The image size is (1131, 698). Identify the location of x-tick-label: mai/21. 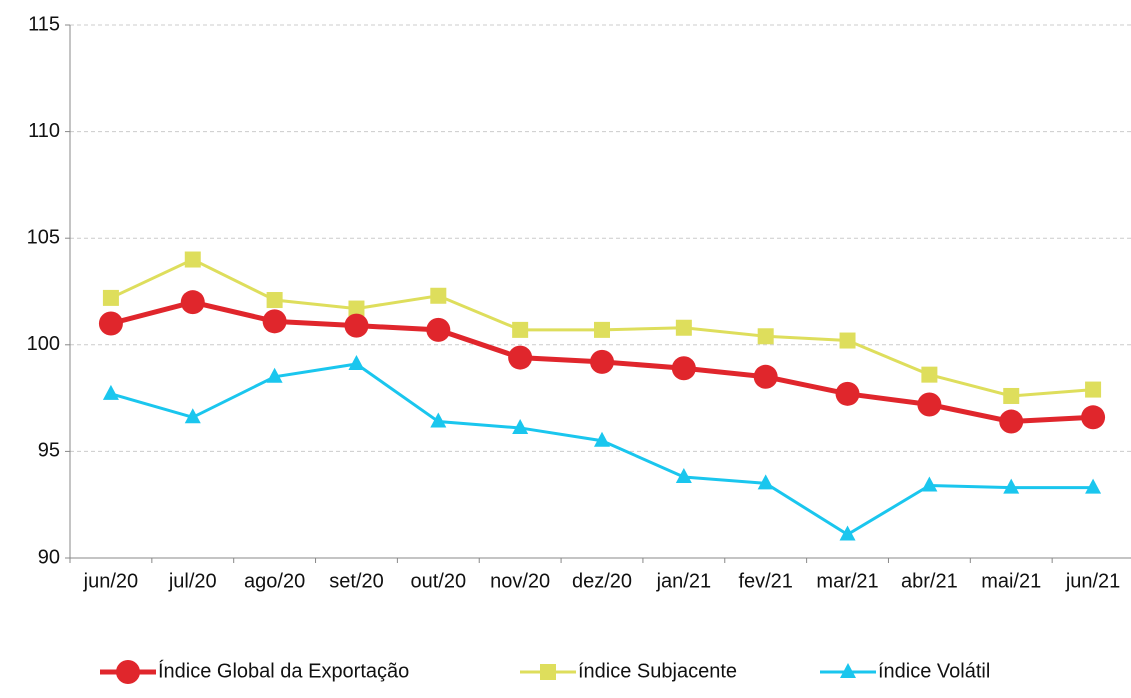
(1011, 581).